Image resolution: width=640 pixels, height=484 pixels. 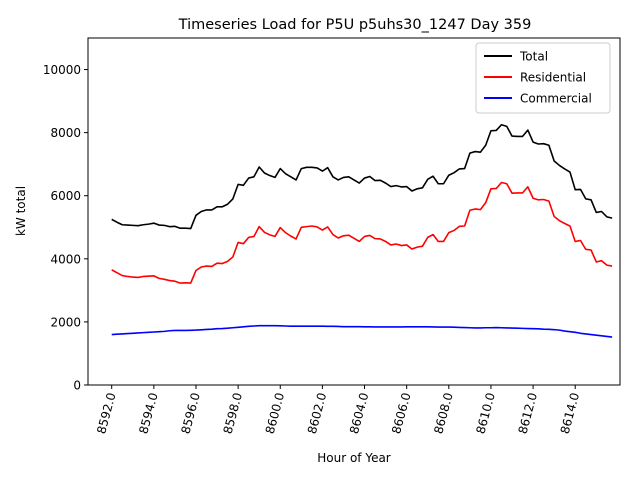 I want to click on y-tick-label: 0, so click(x=77, y=386).